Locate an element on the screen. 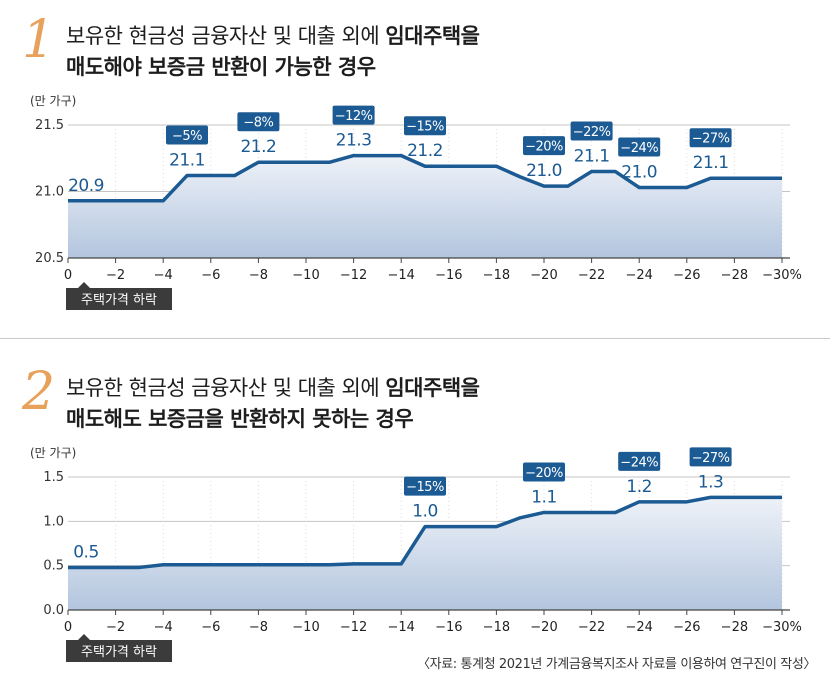 This screenshot has height=682, width=830. x-tick-label: 0 is located at coordinates (68, 275).